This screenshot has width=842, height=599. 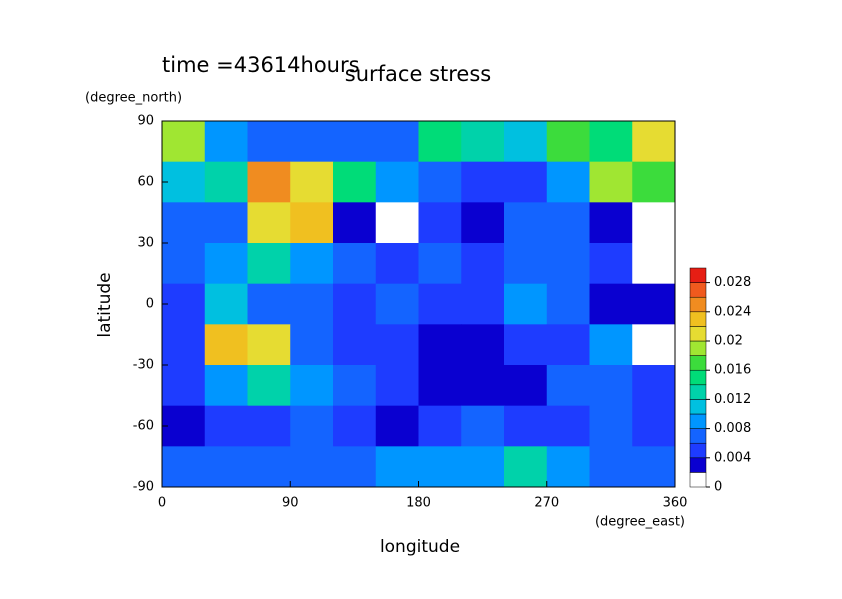 What do you see at coordinates (145, 182) in the screenshot?
I see `y-tick-label: 60` at bounding box center [145, 182].